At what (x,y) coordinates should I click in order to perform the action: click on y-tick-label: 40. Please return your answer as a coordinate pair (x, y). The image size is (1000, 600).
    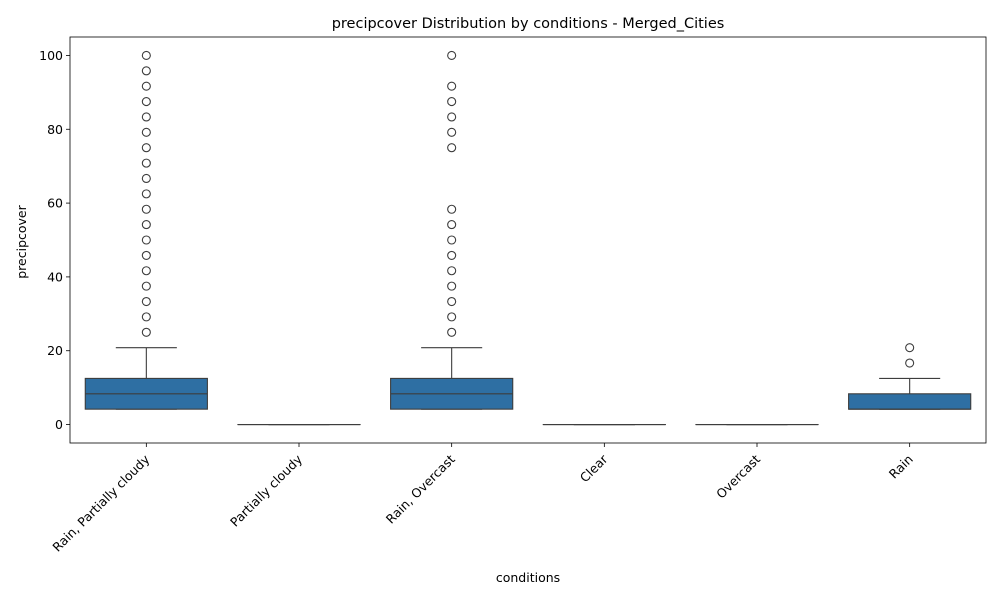
    Looking at the image, I should click on (55, 276).